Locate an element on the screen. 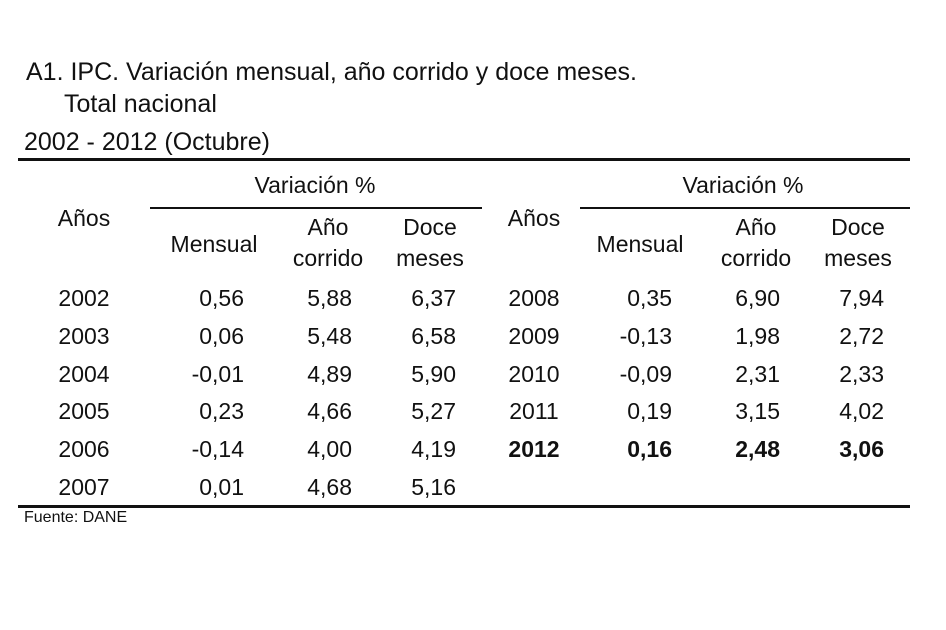 This screenshot has width=946, height=630. left-variation-header: Variación % is located at coordinates (315, 185).